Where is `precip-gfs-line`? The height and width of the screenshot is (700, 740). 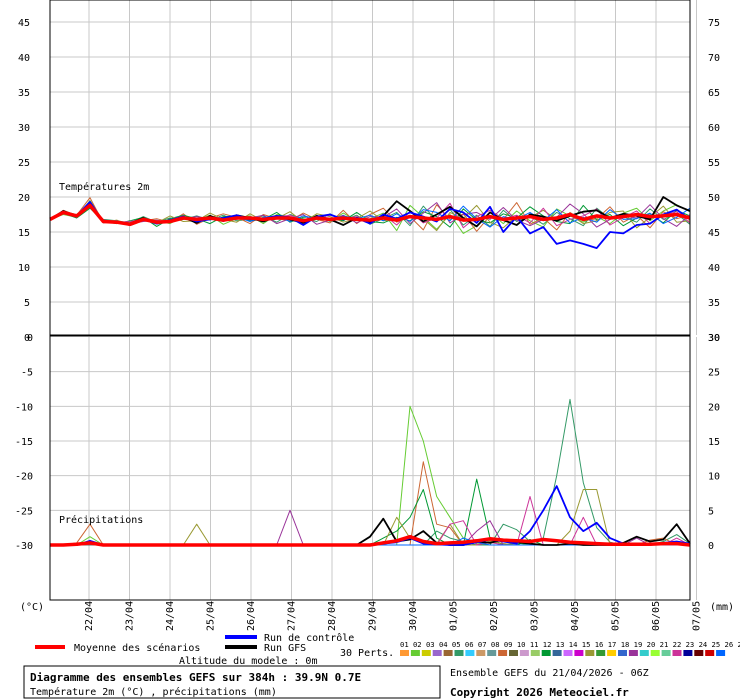 precip-gfs-line is located at coordinates (370, 531).